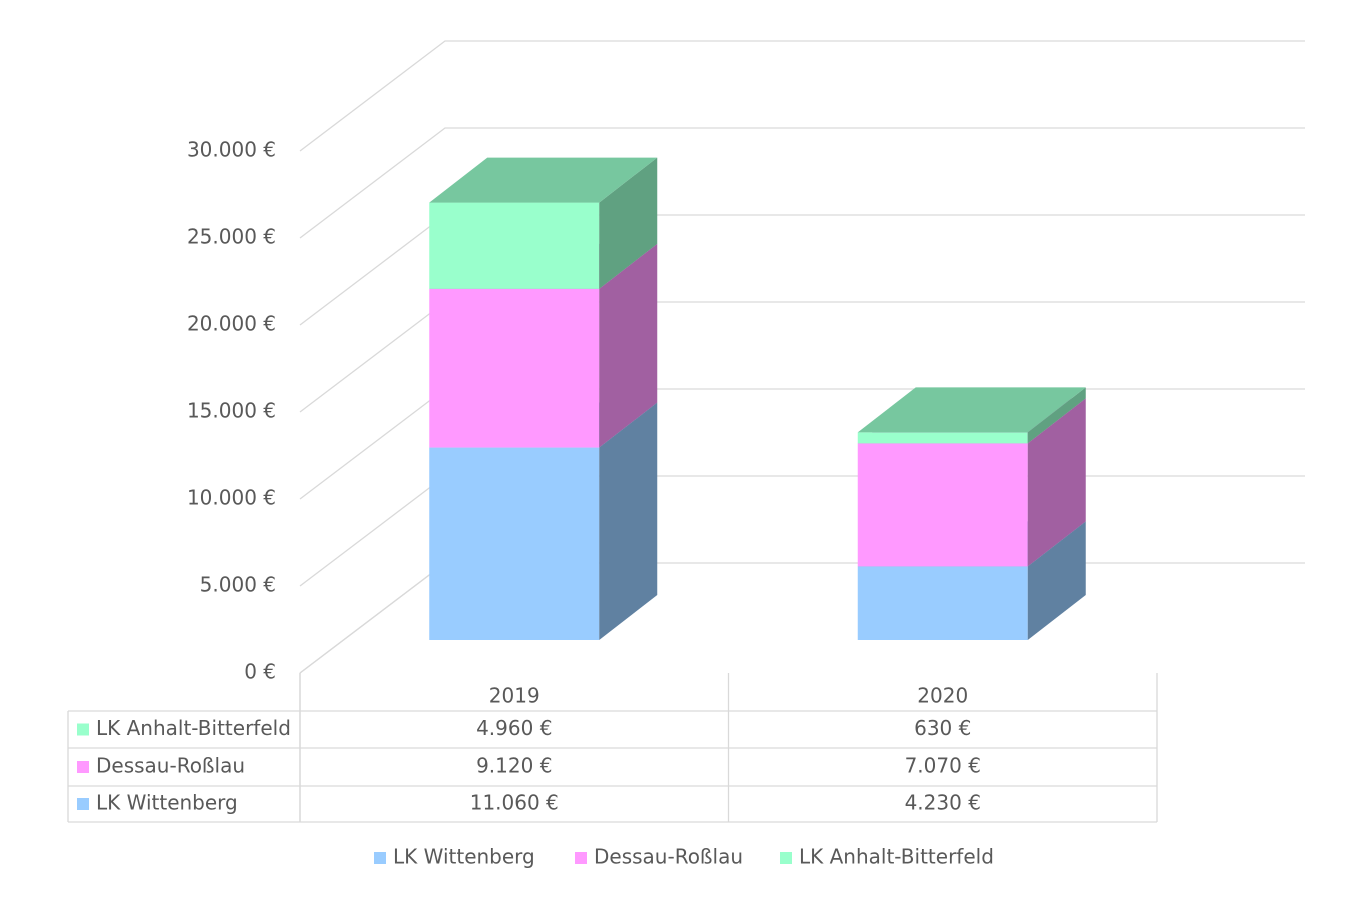  Describe the element at coordinates (231, 411) in the screenshot. I see `y-tick-label: 15.000 €` at that location.